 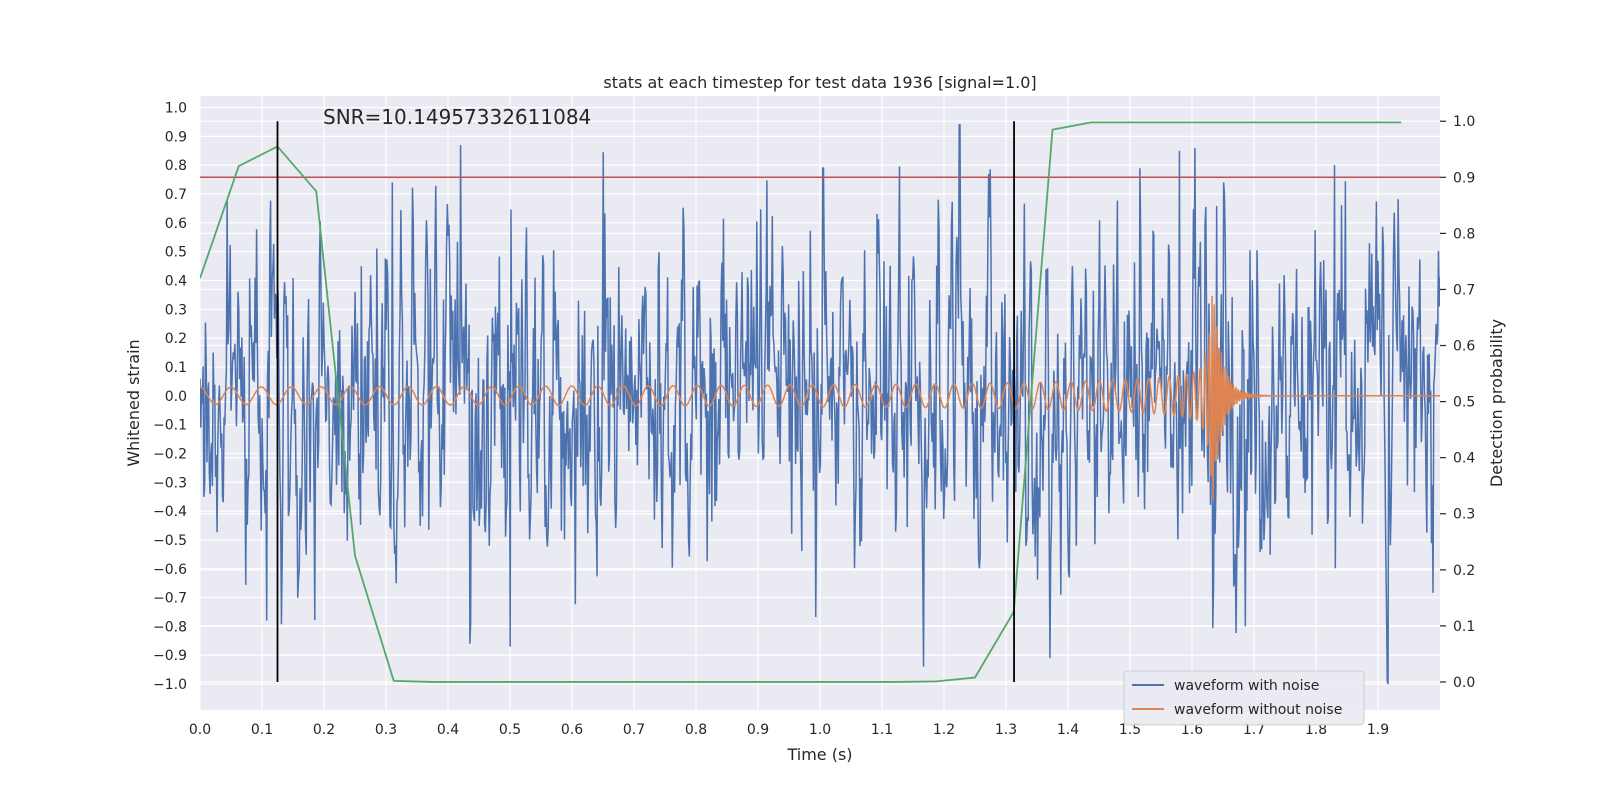 What do you see at coordinates (170, 656) in the screenshot?
I see `y-tick-label: −0.9` at bounding box center [170, 656].